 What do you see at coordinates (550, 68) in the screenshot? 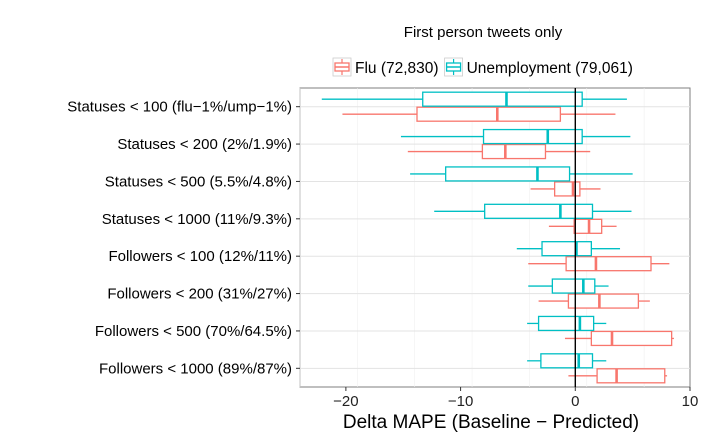
I see `legend-label: Unemployment (79,061)` at bounding box center [550, 68].